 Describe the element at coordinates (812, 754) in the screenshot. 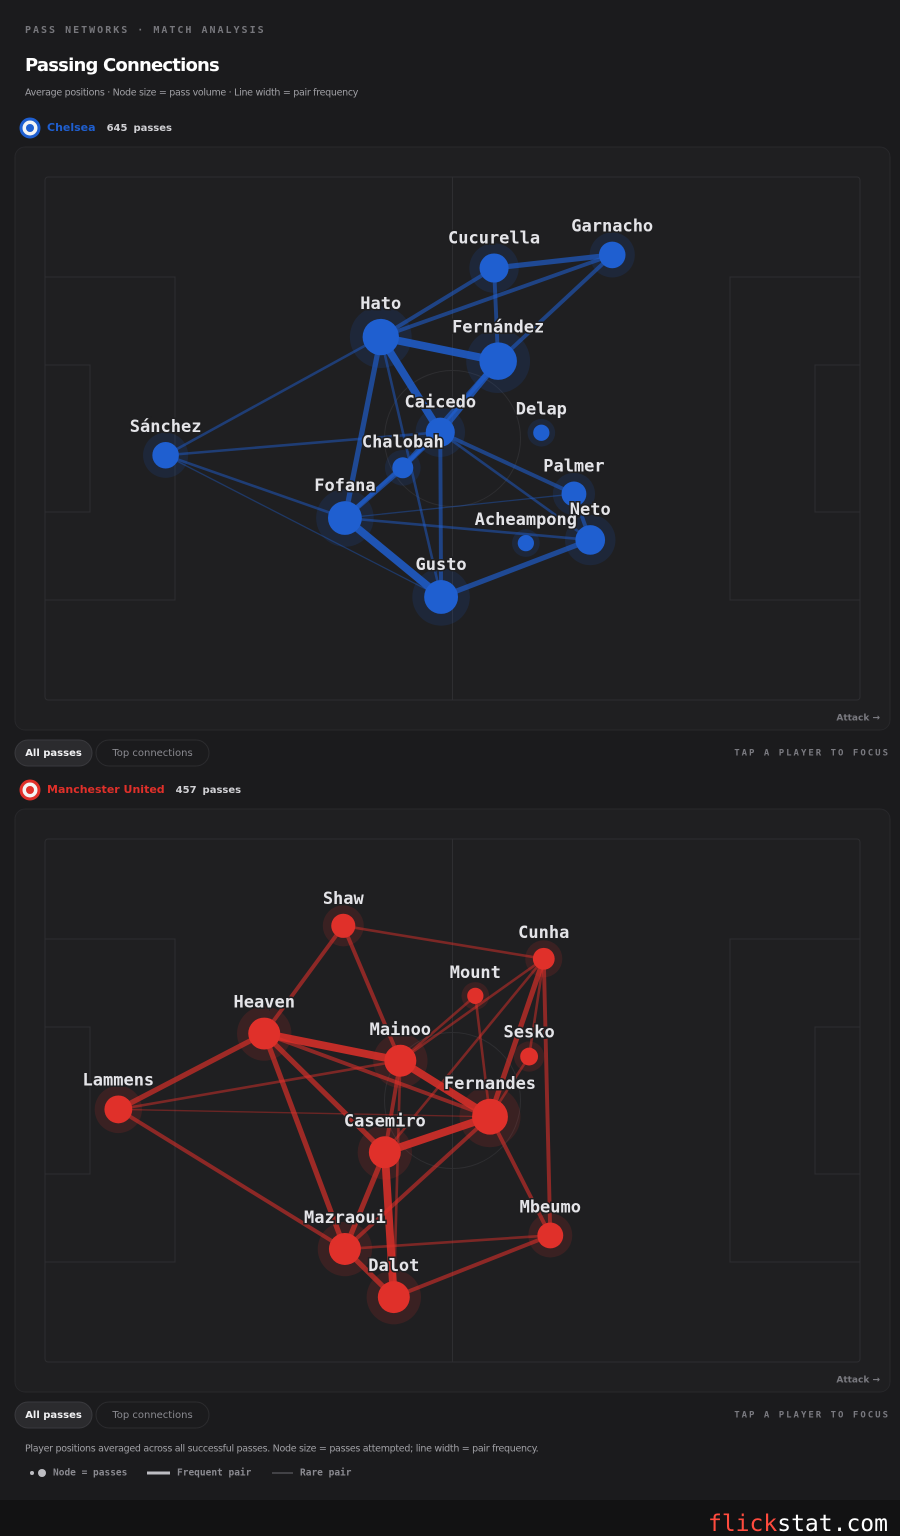

I see `focus-hint: TAP A PLAYER TO FOCUS` at that location.